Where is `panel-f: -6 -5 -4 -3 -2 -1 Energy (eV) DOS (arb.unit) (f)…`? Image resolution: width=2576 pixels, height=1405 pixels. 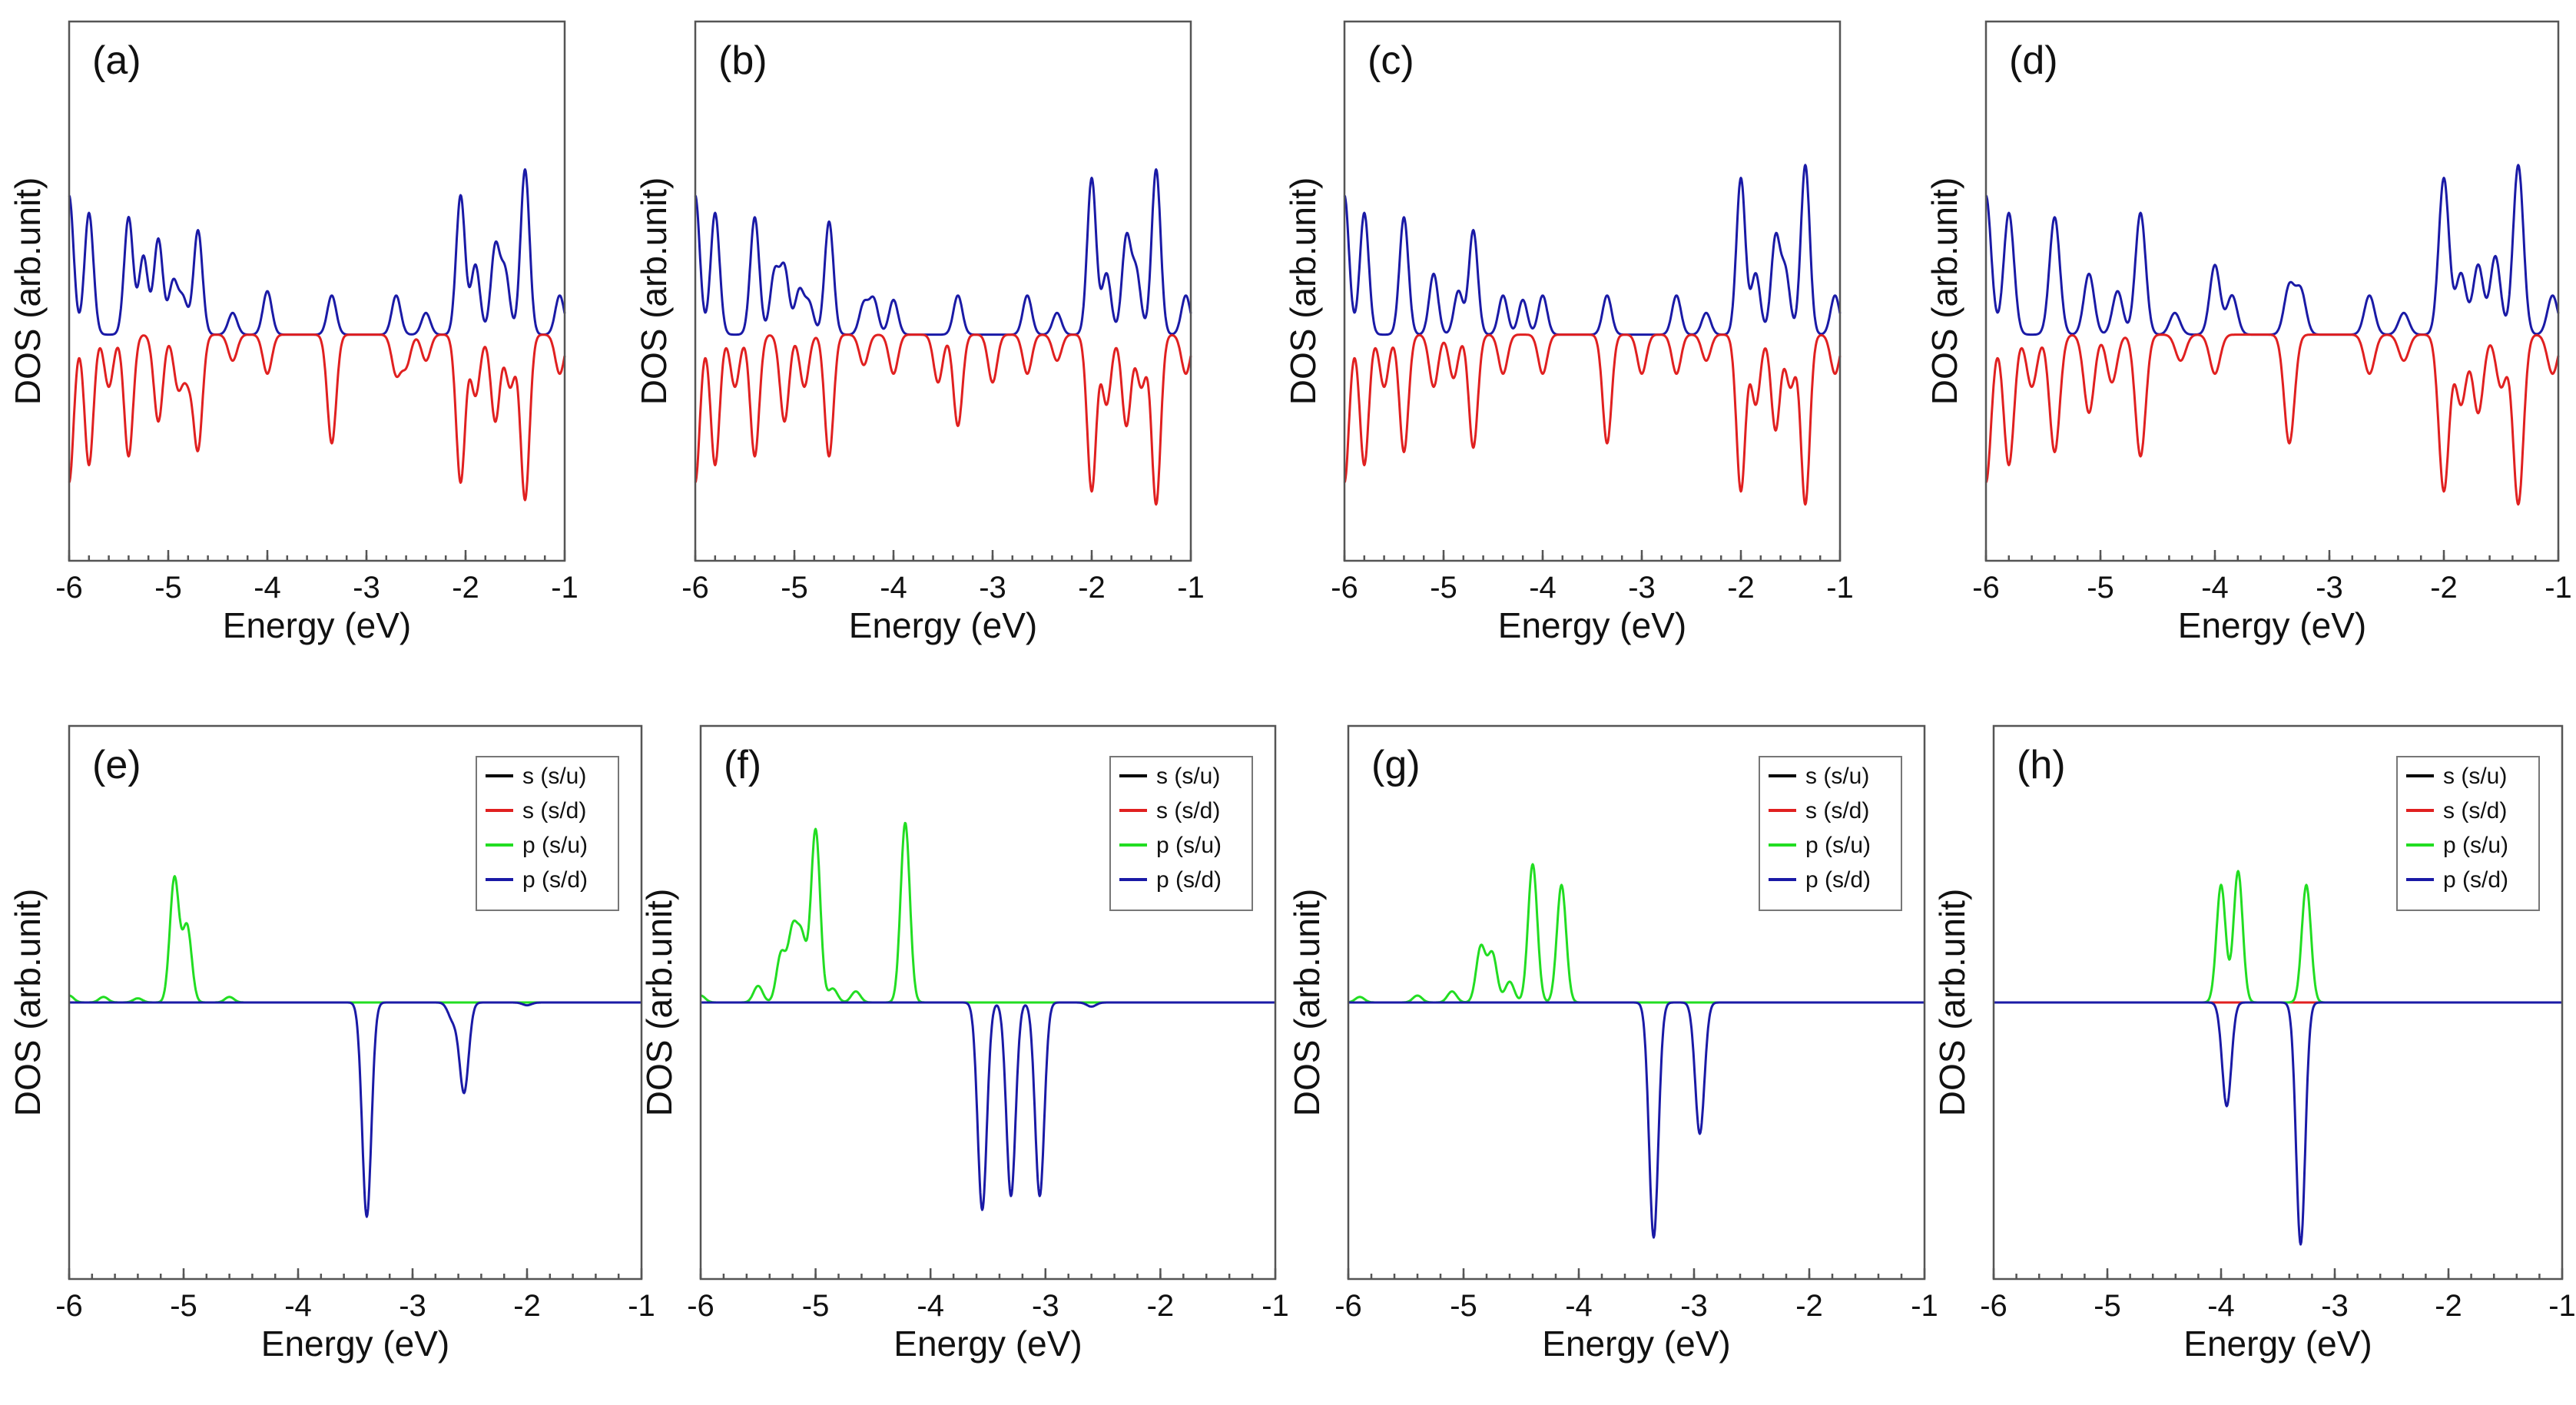 panel-f: -6 -5 -4 -3 -2 -1 Energy (eV) DOS (arb.unit) (f)… is located at coordinates (964, 1044).